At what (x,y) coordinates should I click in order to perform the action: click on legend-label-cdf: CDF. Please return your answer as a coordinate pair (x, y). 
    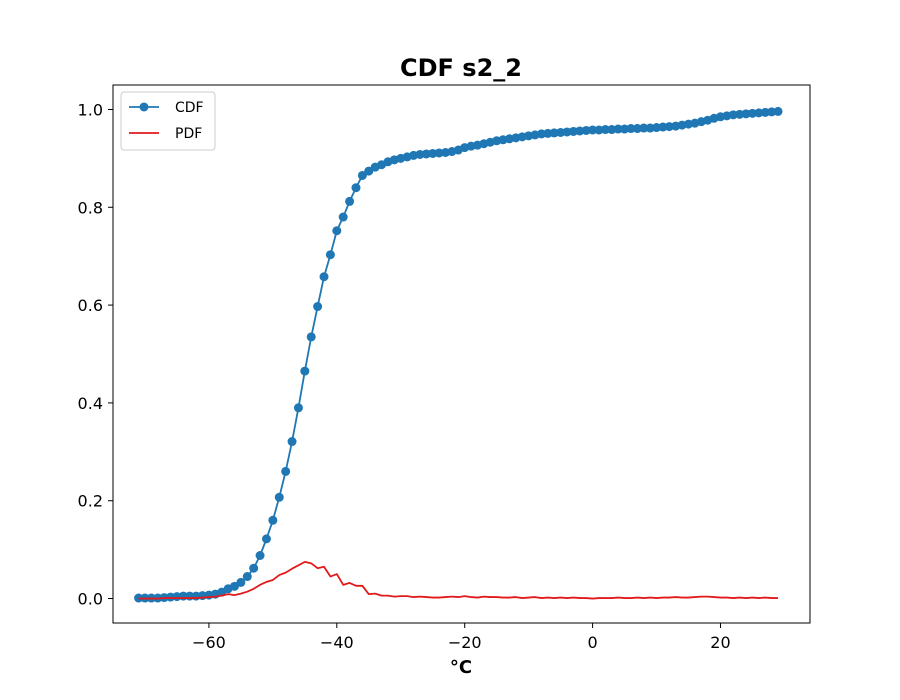
    Looking at the image, I should click on (189, 108).